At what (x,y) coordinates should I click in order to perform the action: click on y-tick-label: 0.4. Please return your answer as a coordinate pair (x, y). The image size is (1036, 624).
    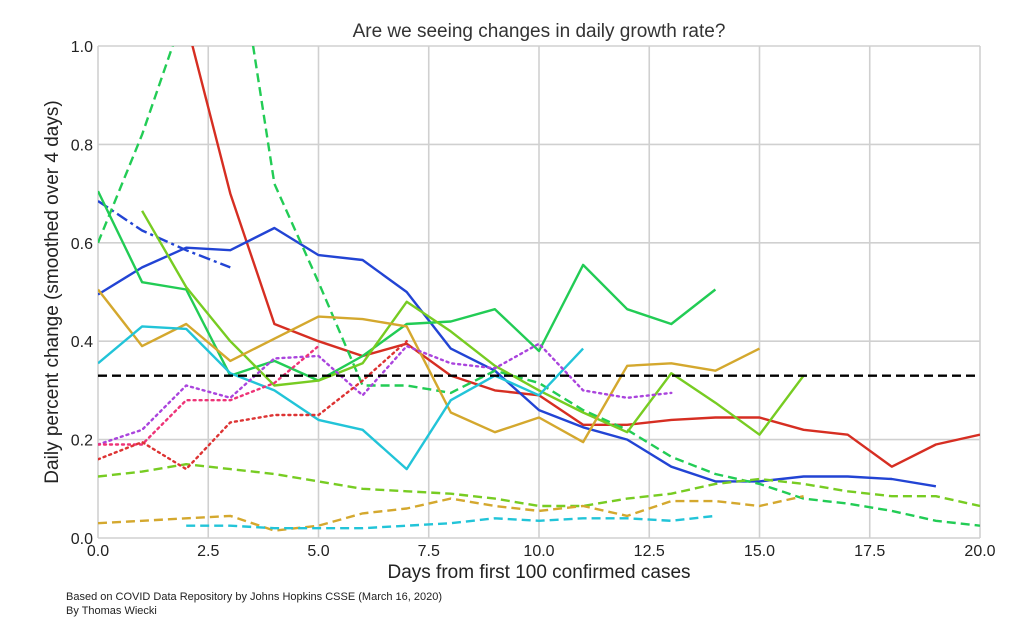
    Looking at the image, I should click on (82, 342).